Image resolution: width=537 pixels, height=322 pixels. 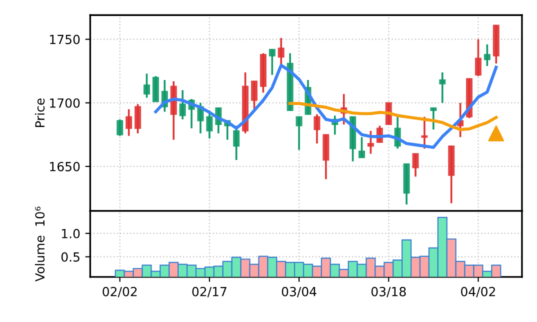 I want to click on y-tick-label: 1650, so click(x=65, y=167).